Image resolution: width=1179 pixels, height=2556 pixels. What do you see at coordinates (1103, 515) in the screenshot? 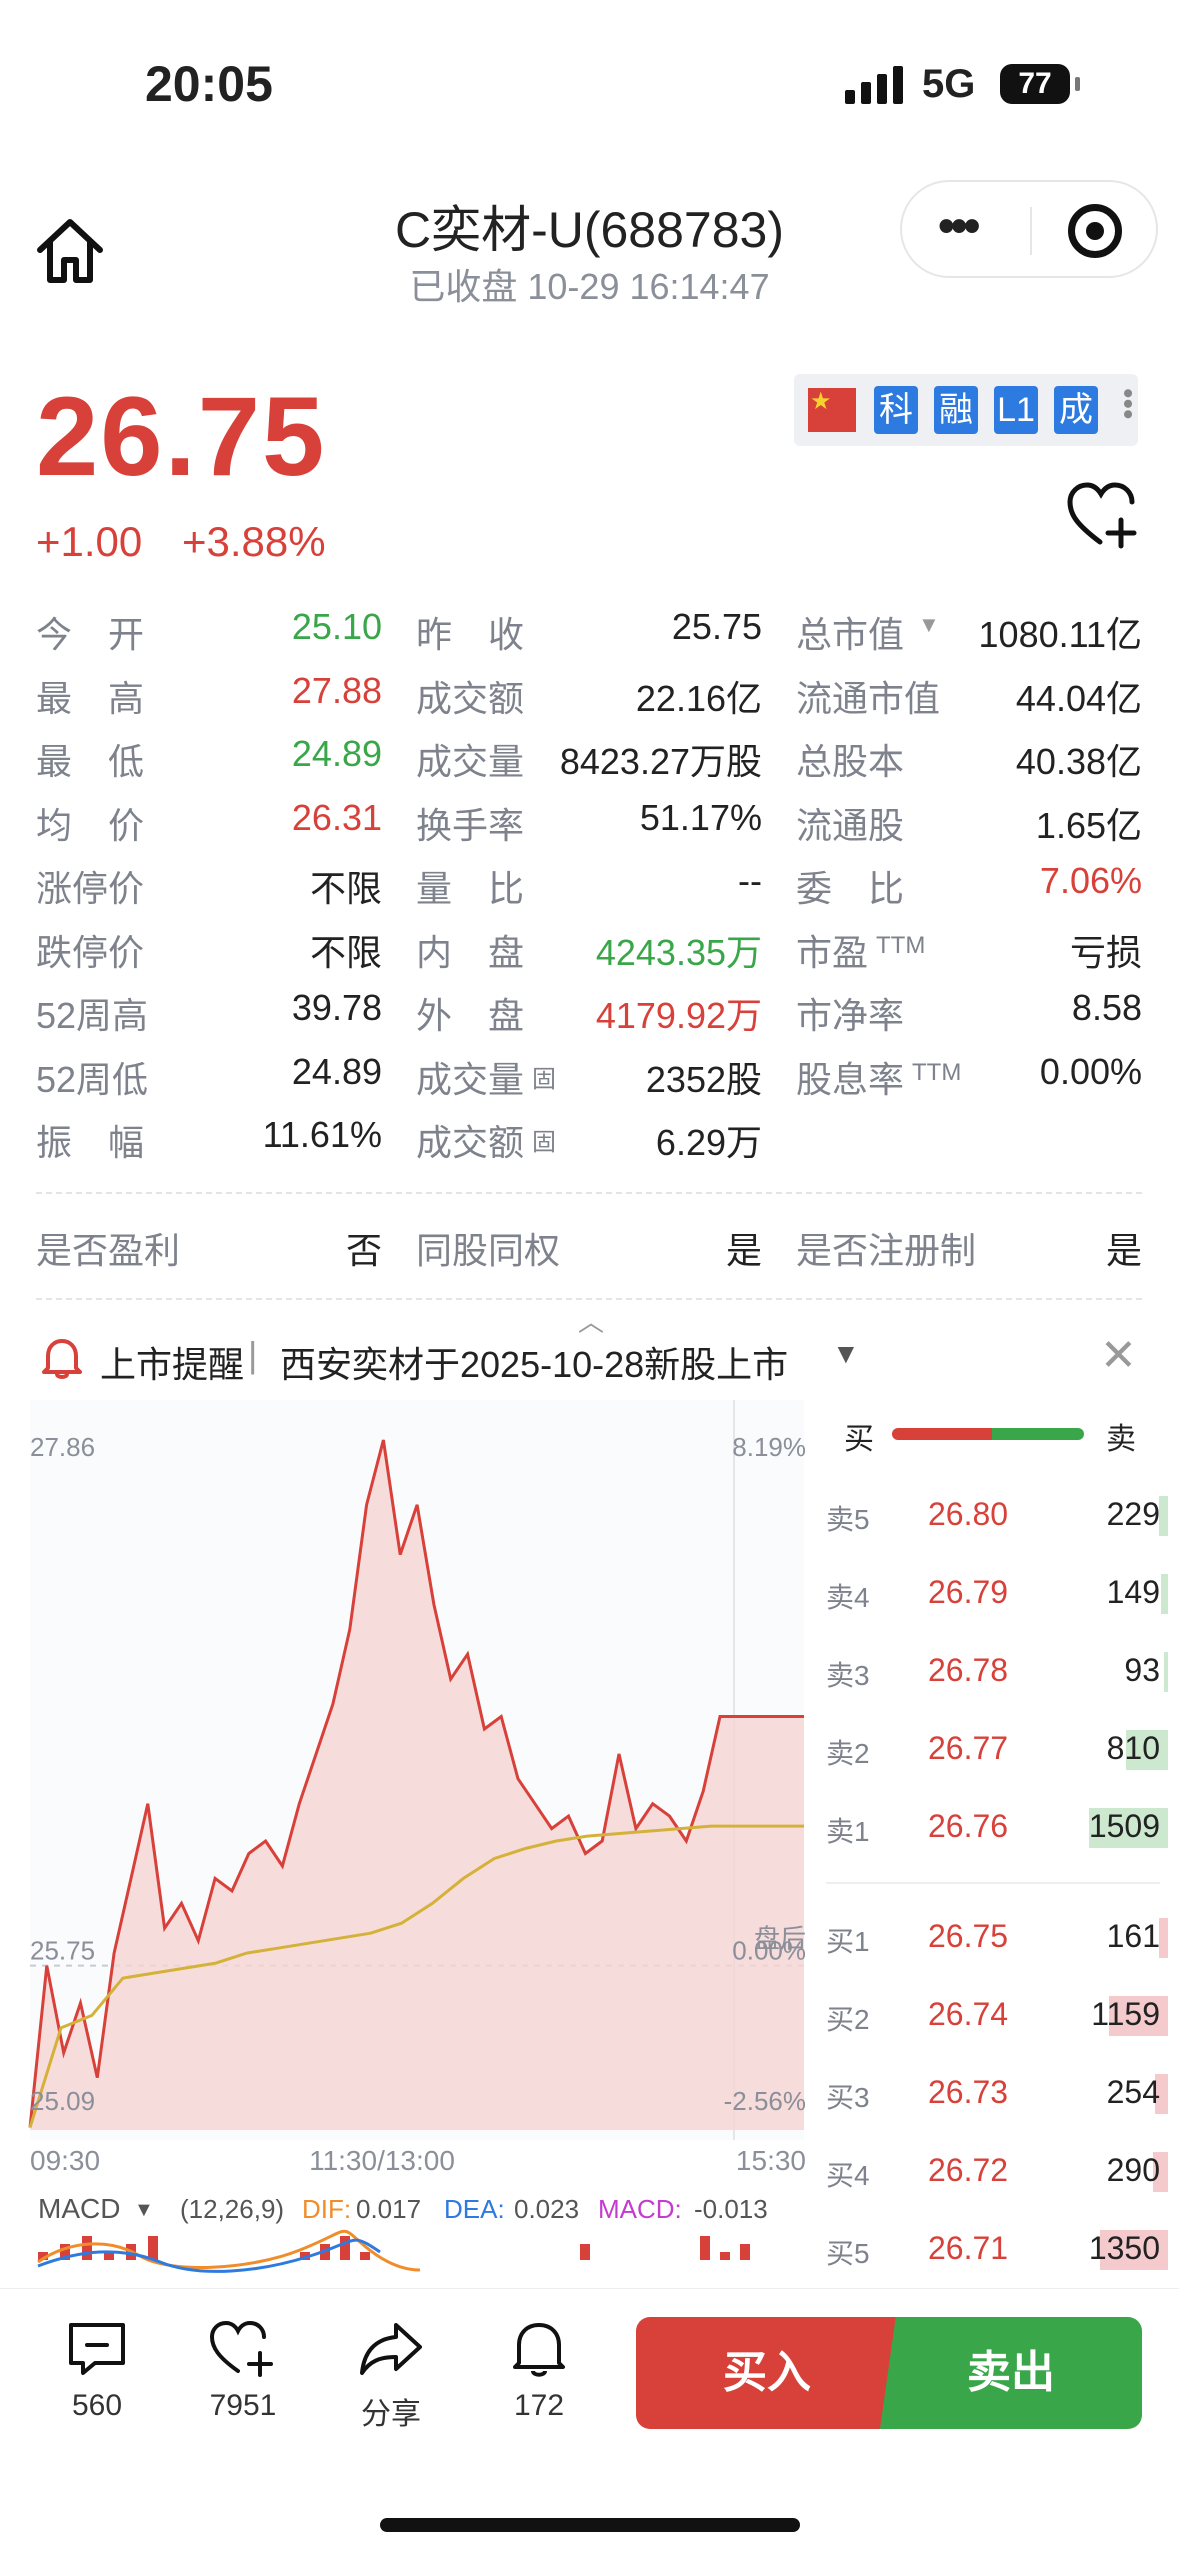
I see `add-favorite-icon` at bounding box center [1103, 515].